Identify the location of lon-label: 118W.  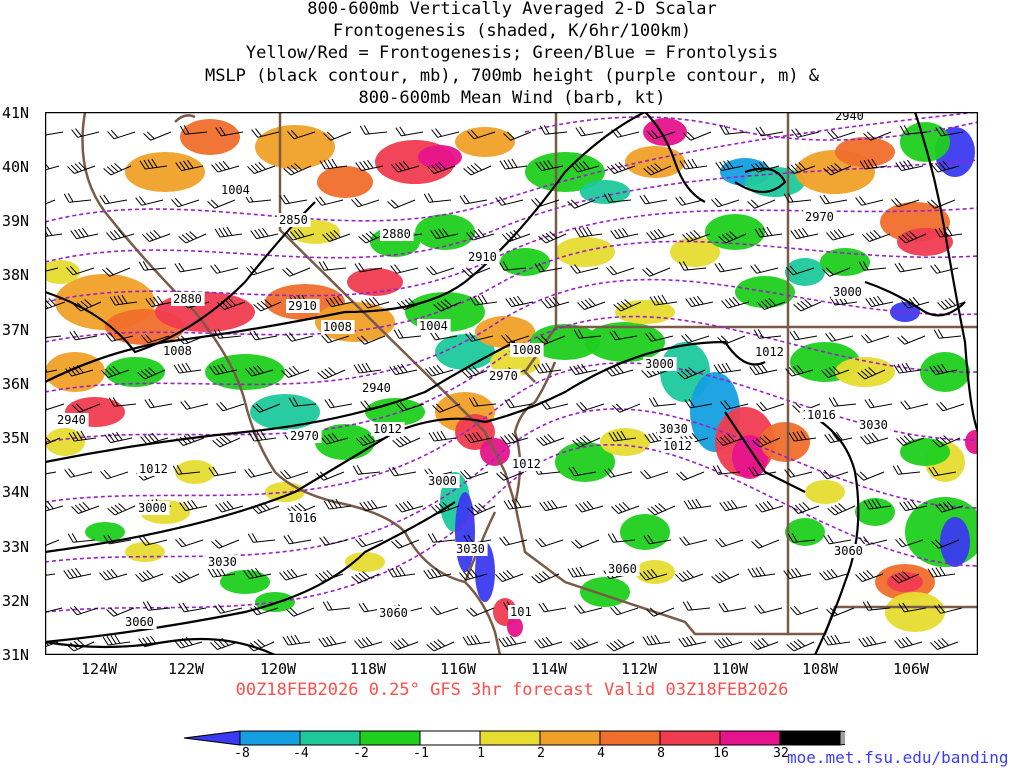
(368, 669).